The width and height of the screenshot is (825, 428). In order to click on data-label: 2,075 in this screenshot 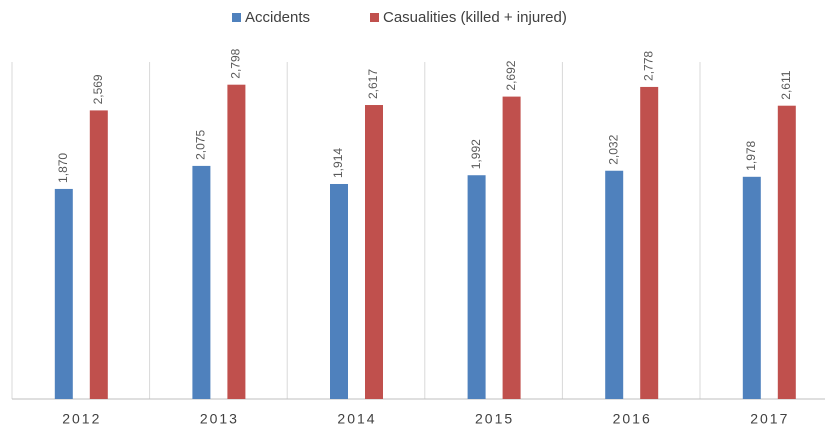, I will do `click(201, 145)`.